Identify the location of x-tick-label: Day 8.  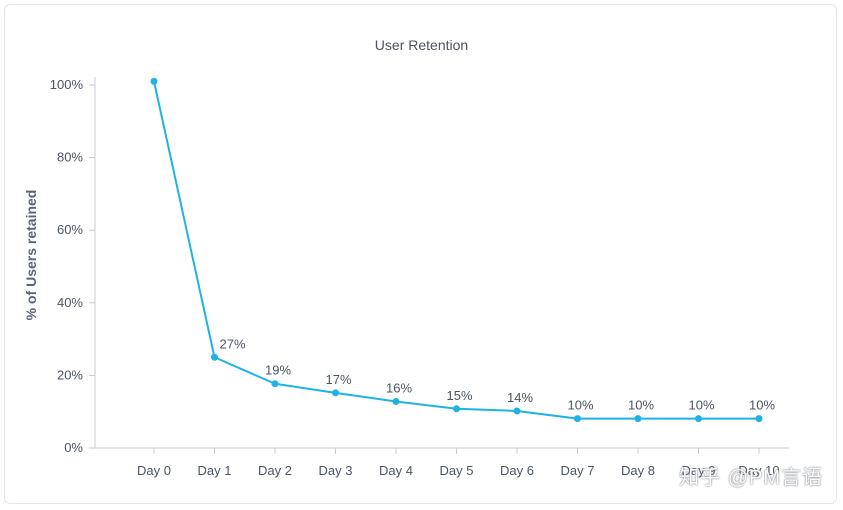
(638, 470).